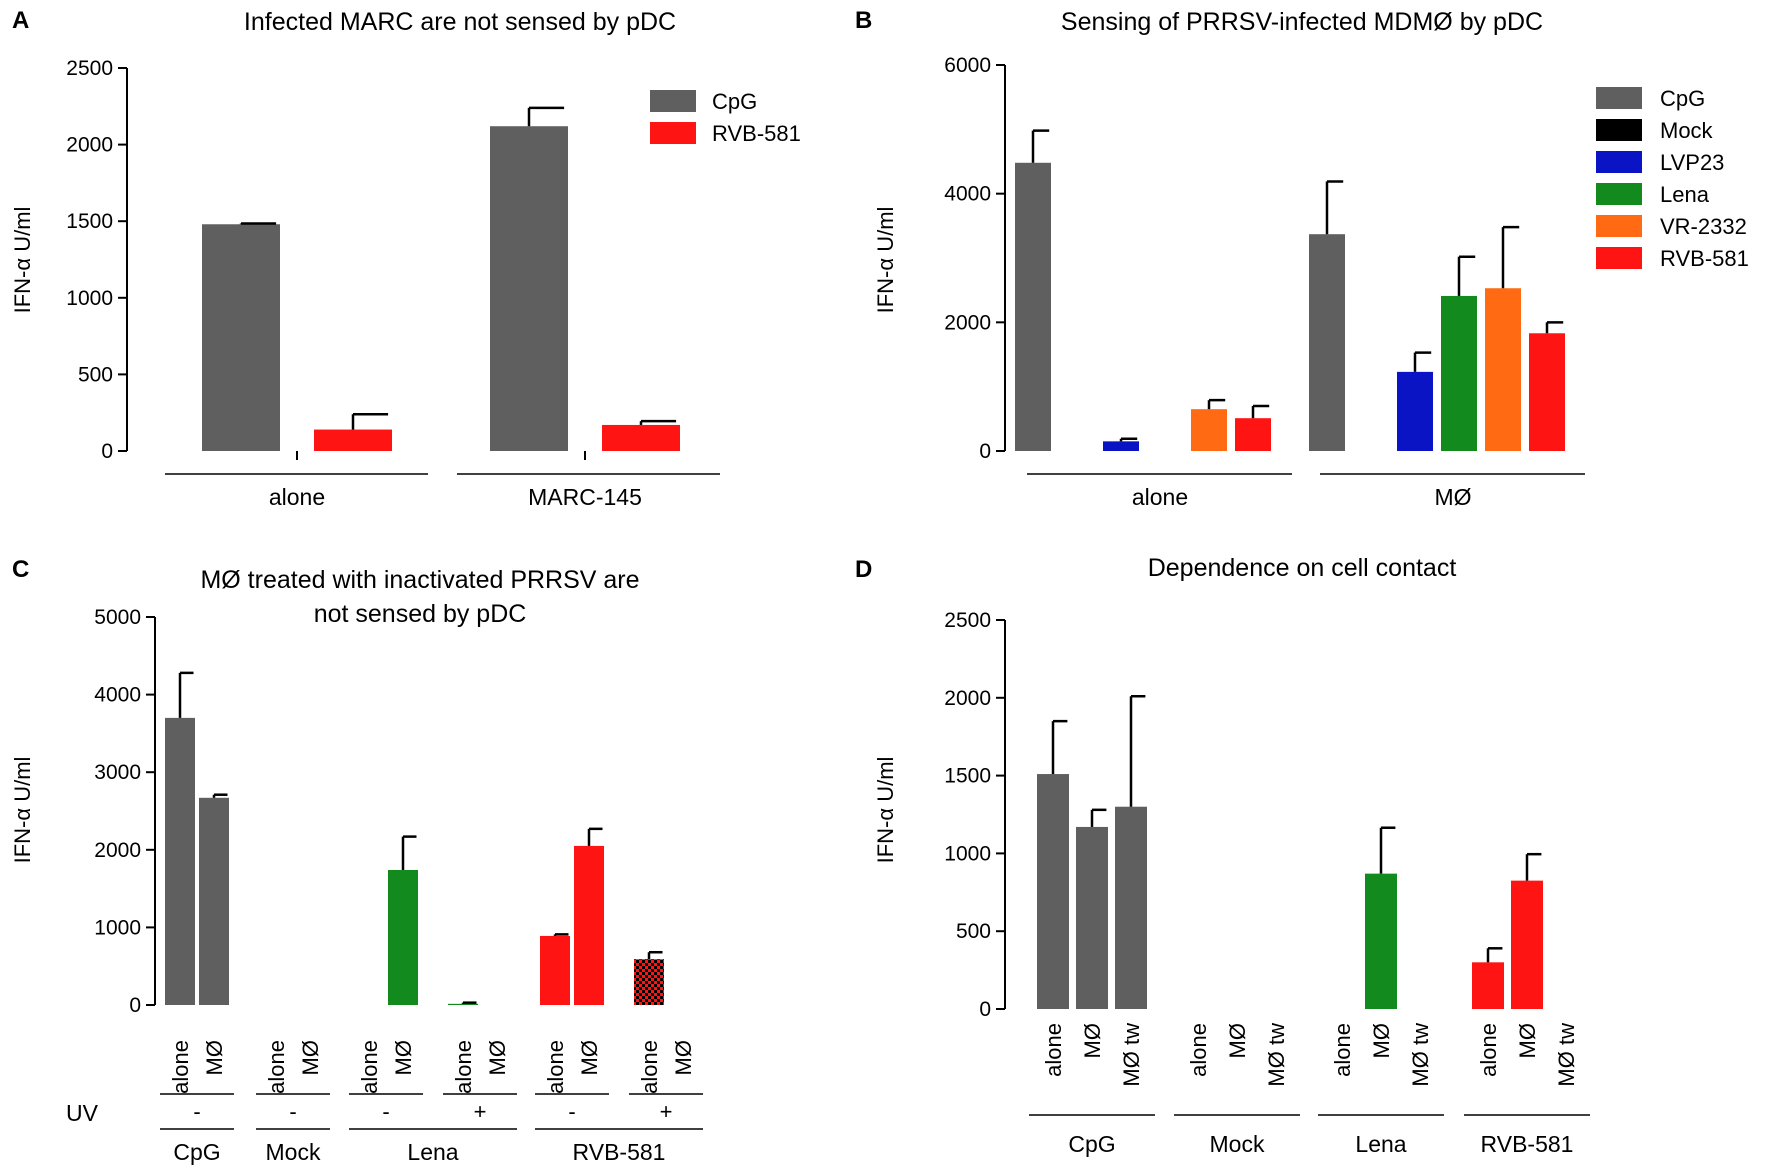  Describe the element at coordinates (1703, 226) in the screenshot. I see `panel-b-legend-label: VR-2332` at that location.